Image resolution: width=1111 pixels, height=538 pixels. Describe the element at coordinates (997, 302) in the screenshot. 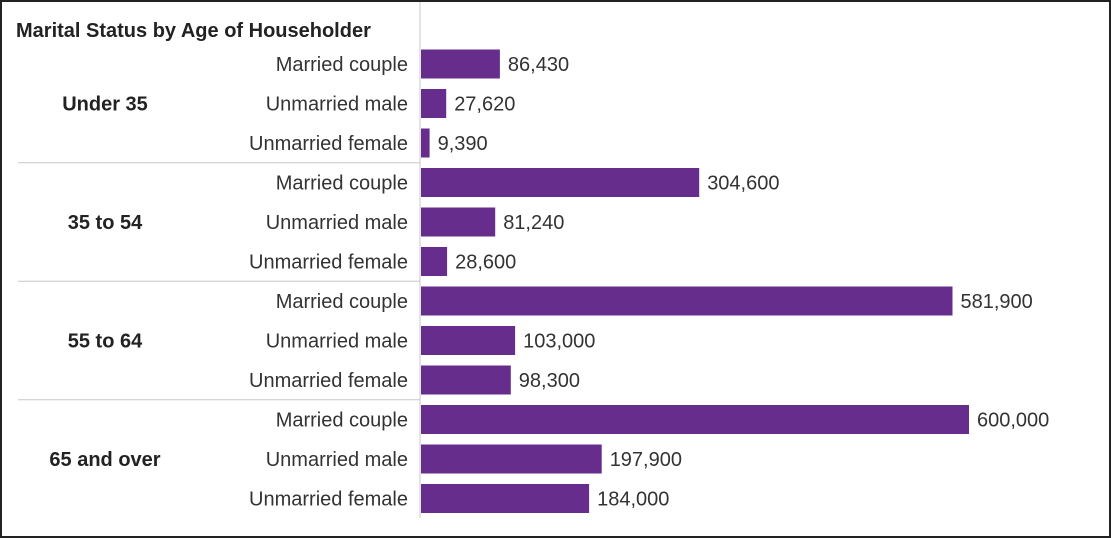

I see `value-label: 581,900` at that location.